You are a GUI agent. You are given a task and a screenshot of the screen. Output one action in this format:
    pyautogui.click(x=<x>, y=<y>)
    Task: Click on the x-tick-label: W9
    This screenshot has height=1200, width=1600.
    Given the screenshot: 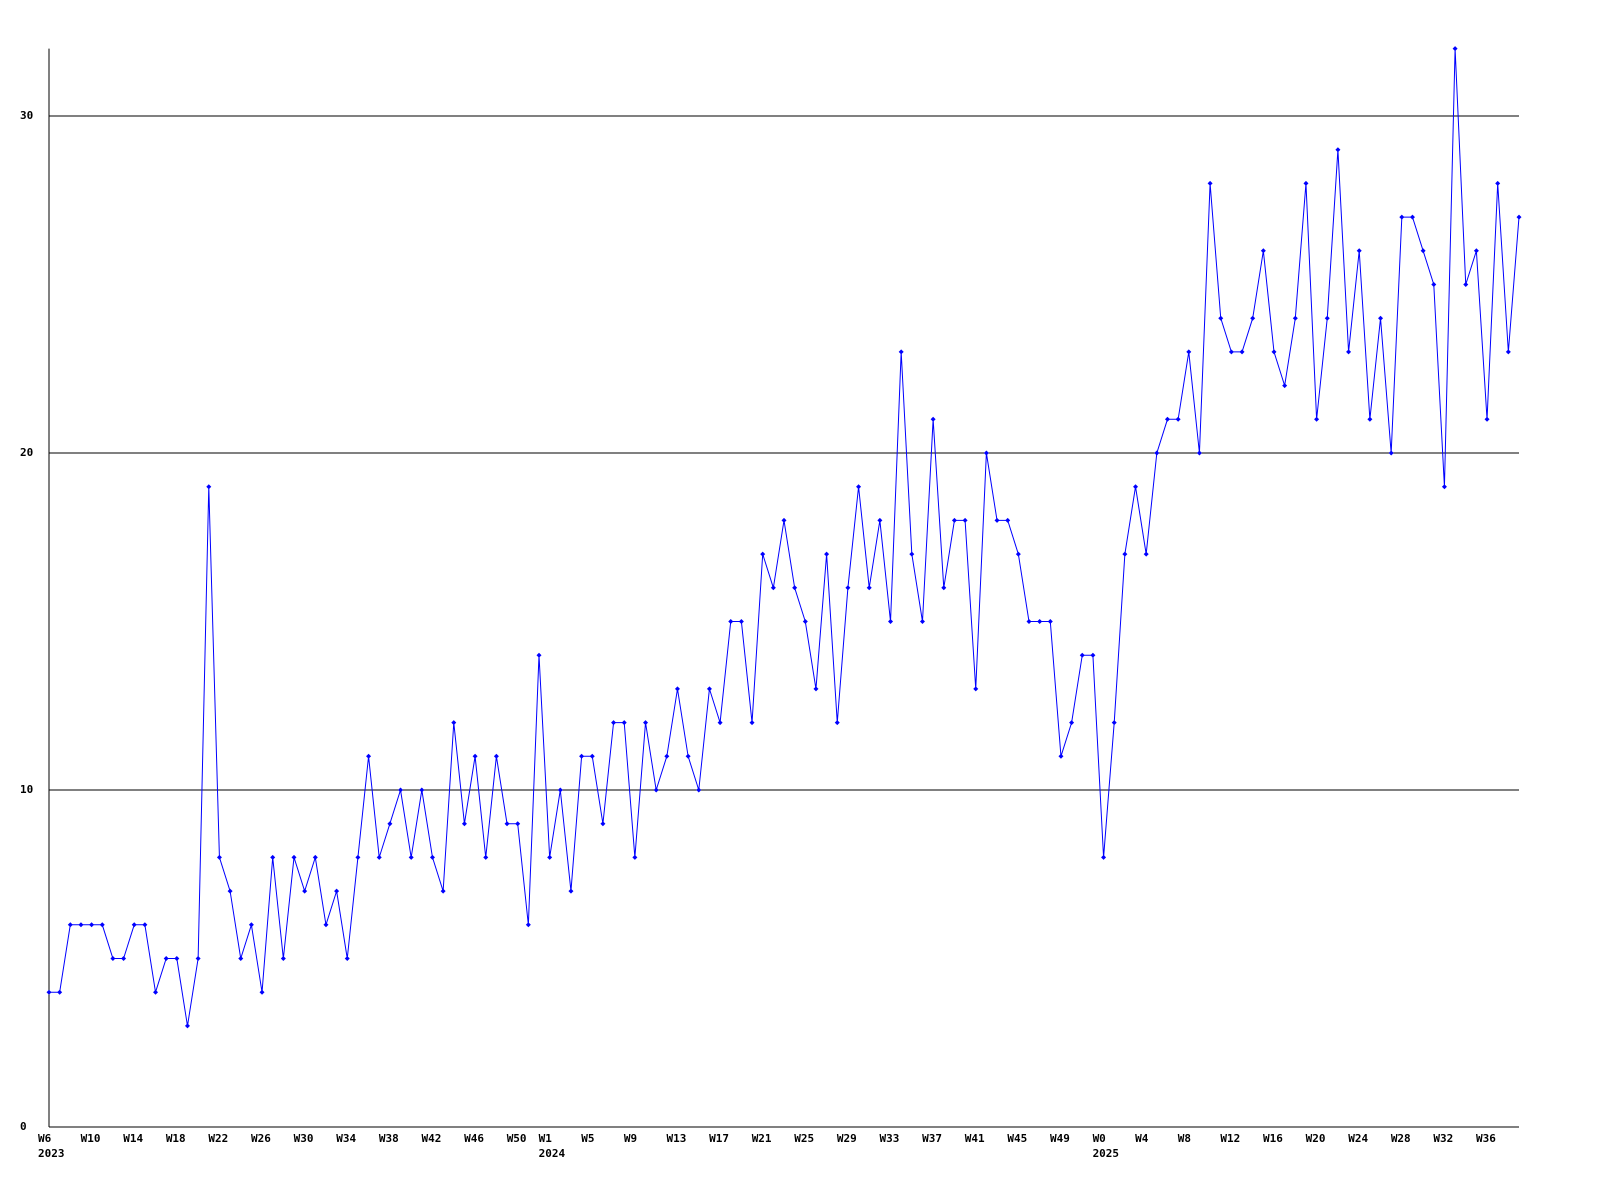 What is the action you would take?
    pyautogui.click(x=630, y=1138)
    